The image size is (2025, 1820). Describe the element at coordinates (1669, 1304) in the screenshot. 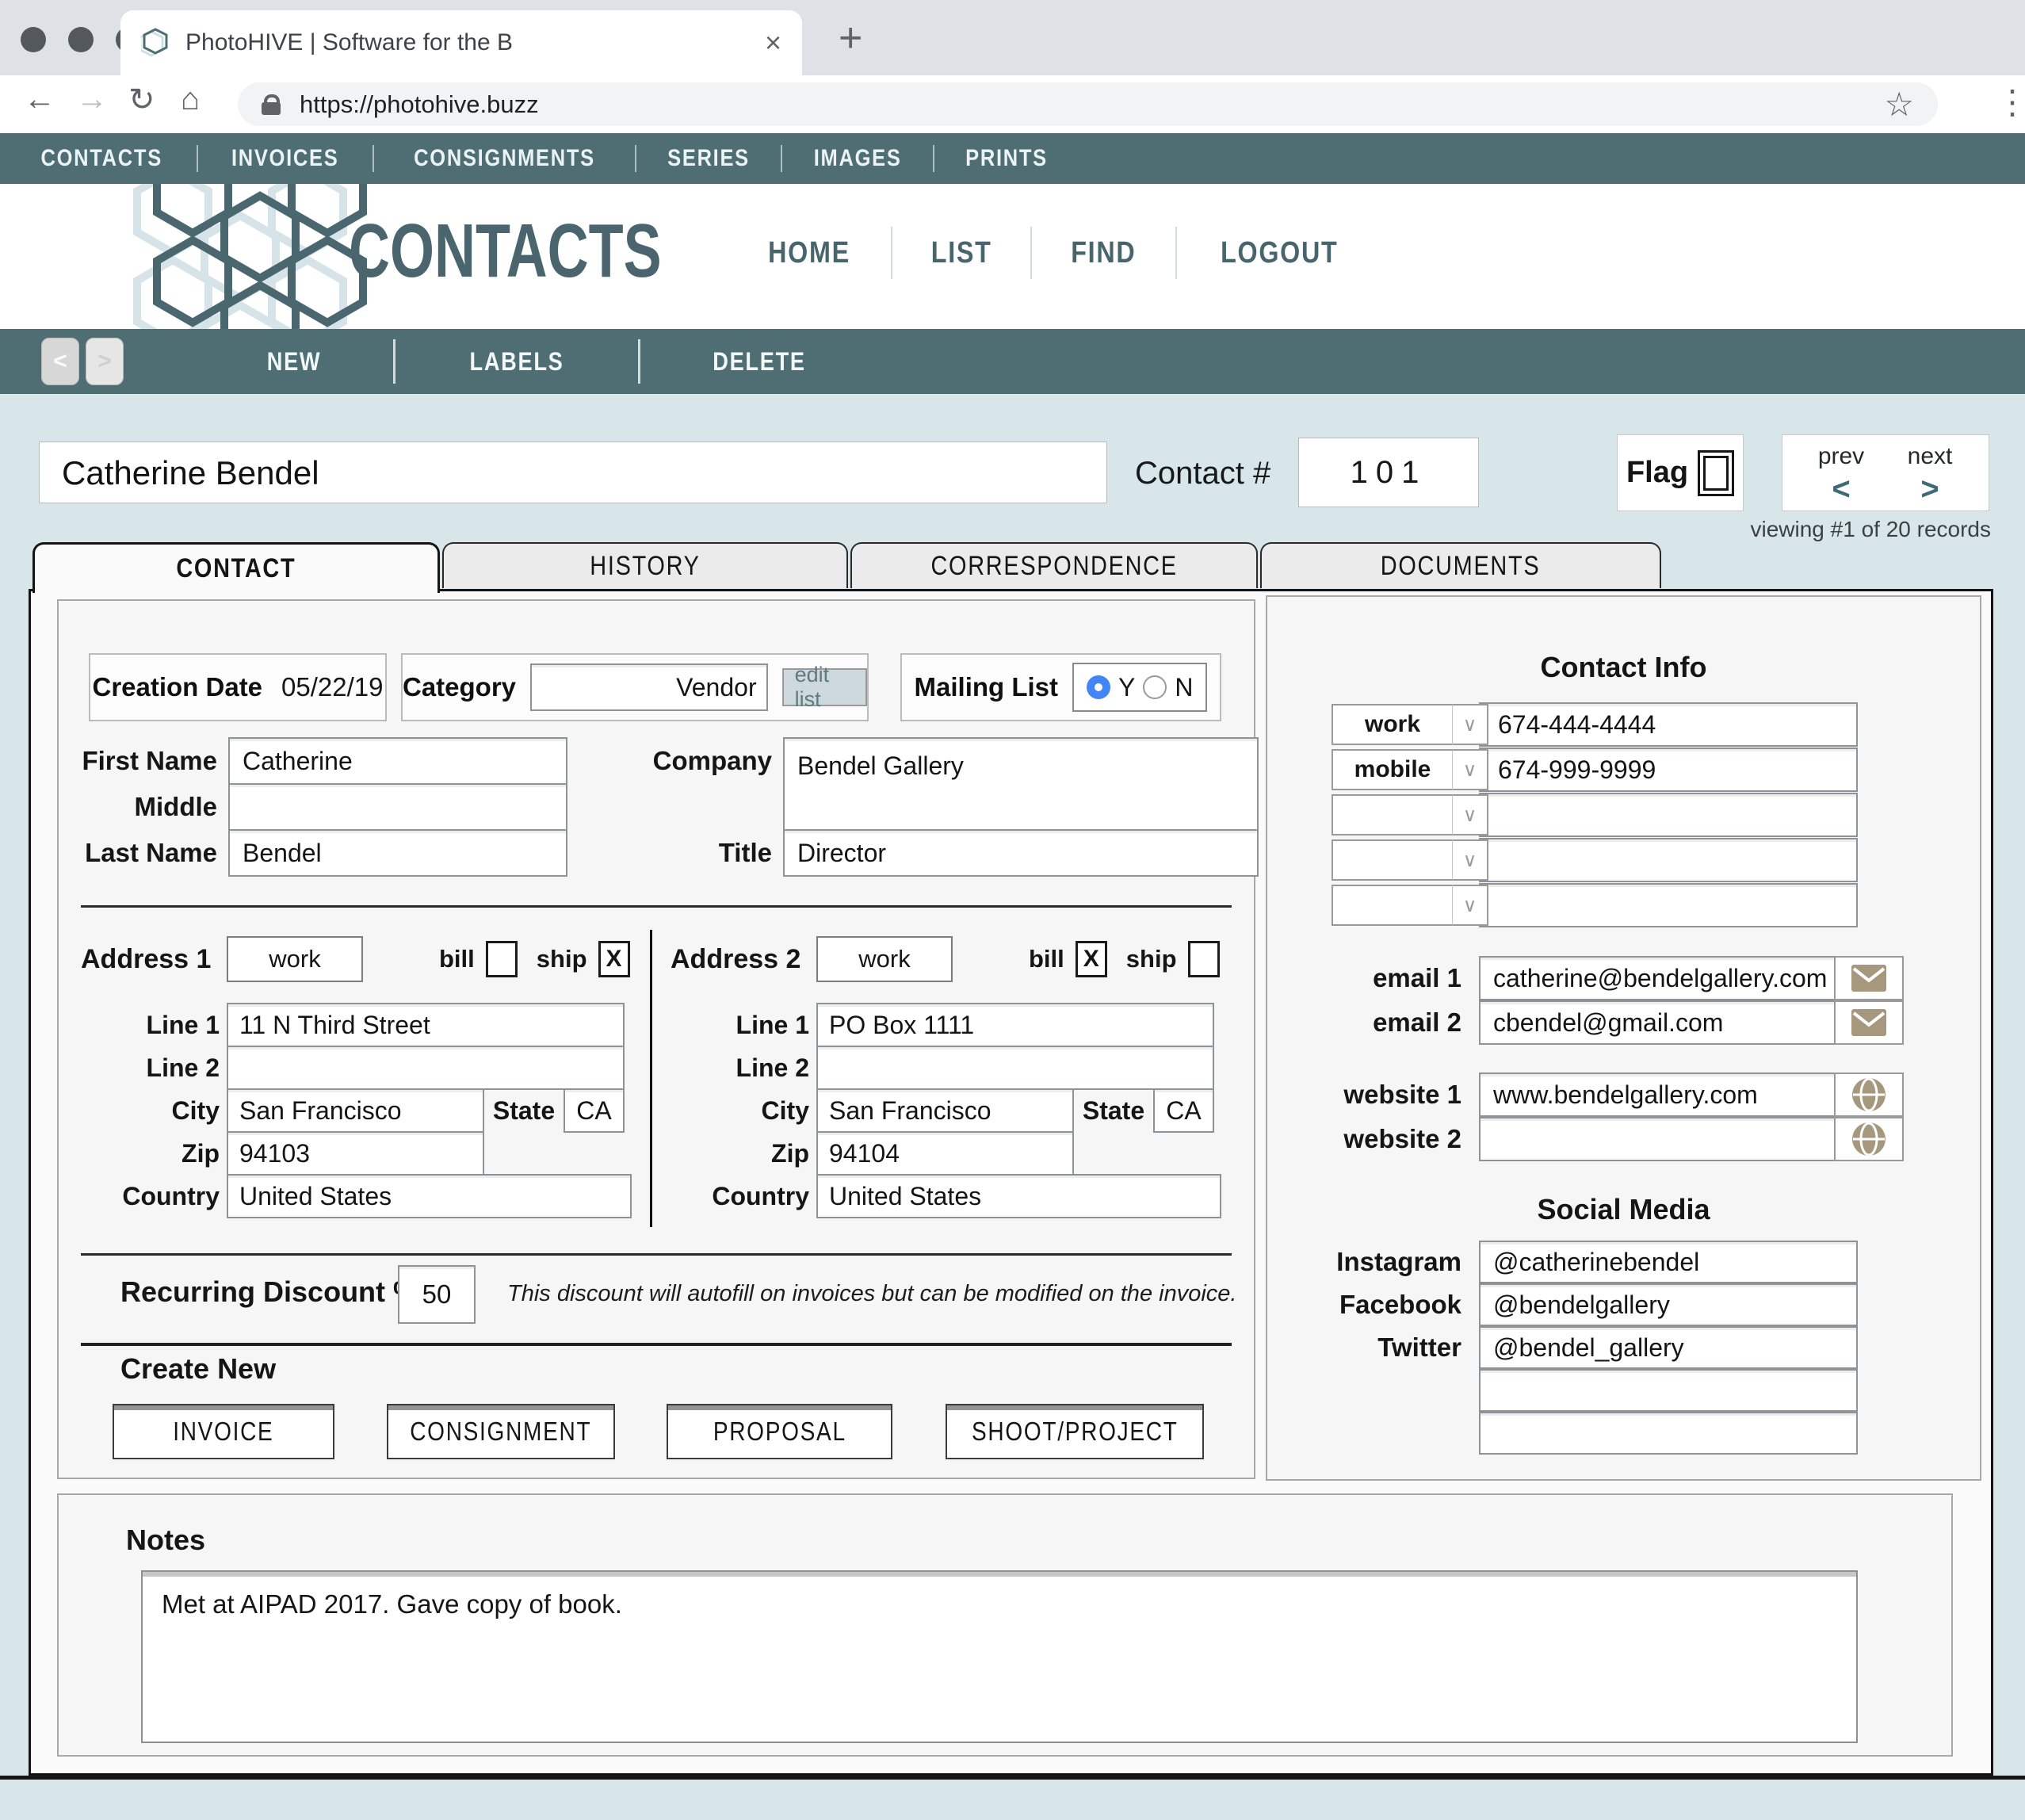

I see `facebook-input: @bendelgallery` at that location.